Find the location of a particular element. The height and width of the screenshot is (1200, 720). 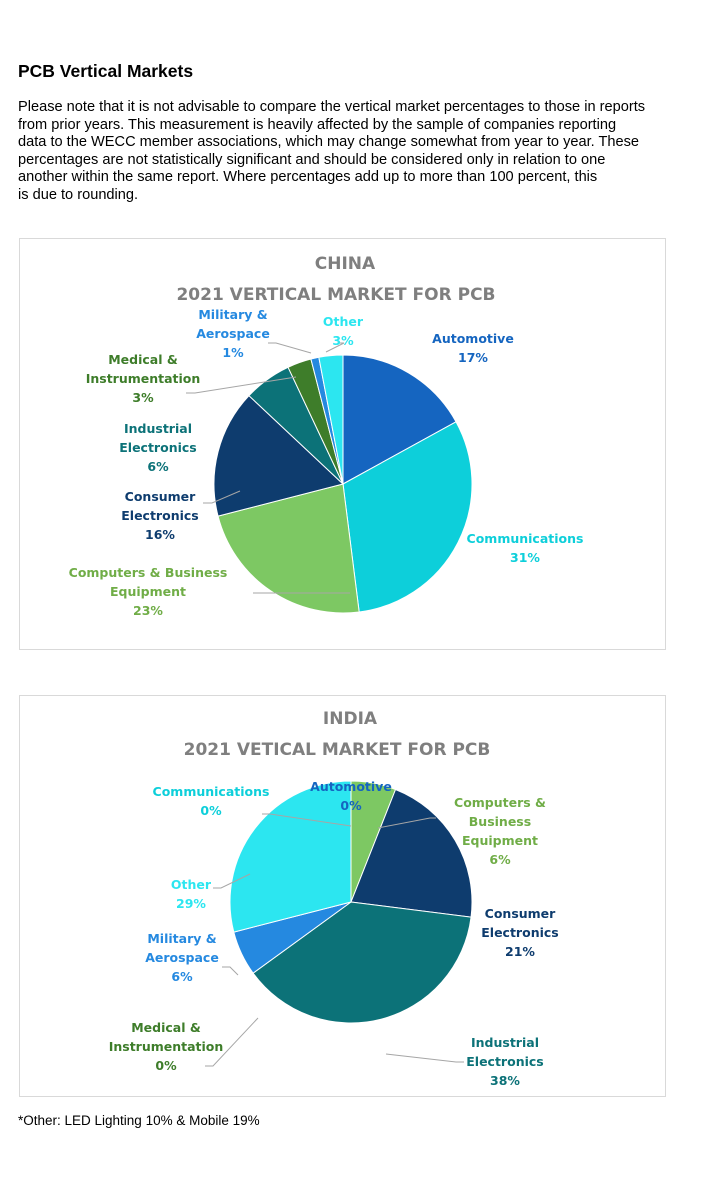

india-data-label: Computers & Business Equipment 6% is located at coordinates (500, 831).